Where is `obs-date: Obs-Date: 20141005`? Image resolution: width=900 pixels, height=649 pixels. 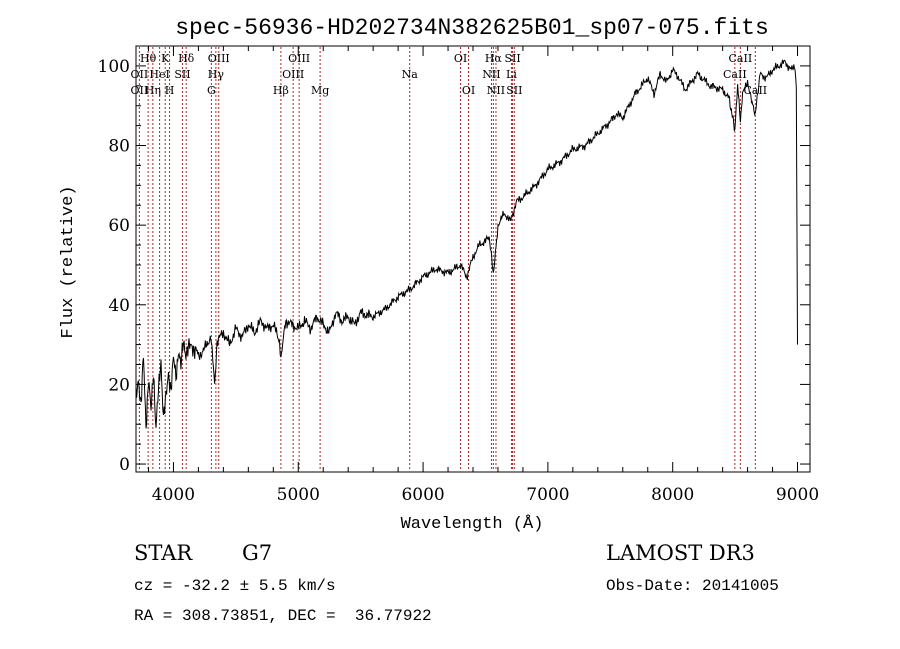
obs-date: Obs-Date: 20141005 is located at coordinates (692, 586).